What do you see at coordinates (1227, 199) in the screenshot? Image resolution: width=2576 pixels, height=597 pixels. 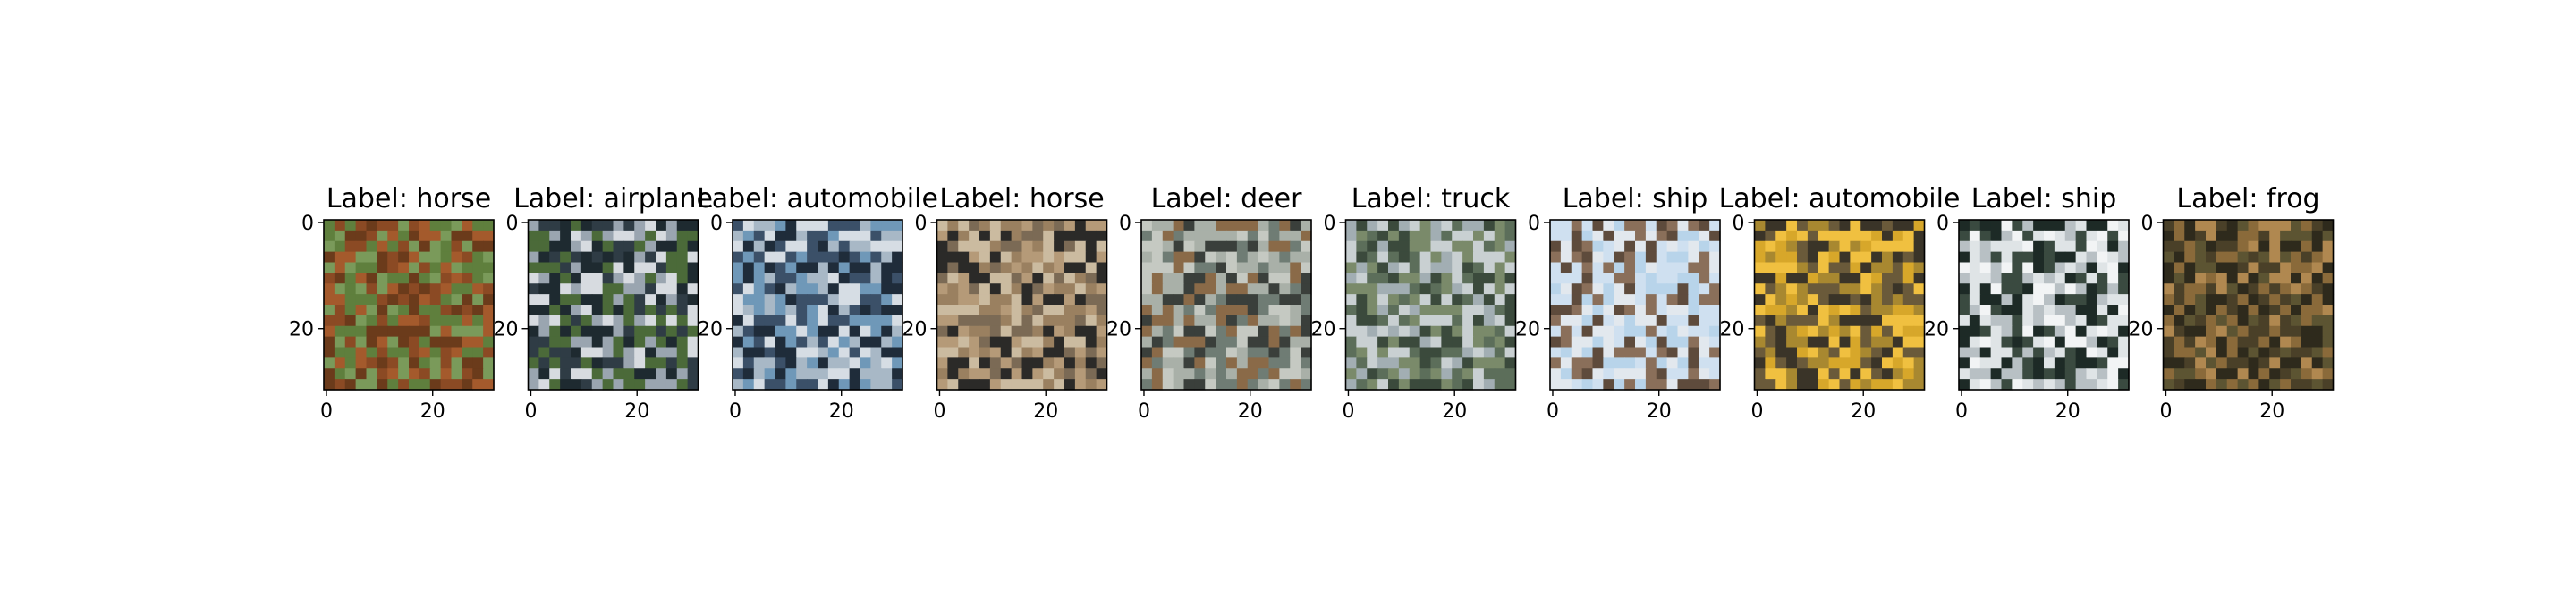 I see `panel-title: Label: deer` at bounding box center [1227, 199].